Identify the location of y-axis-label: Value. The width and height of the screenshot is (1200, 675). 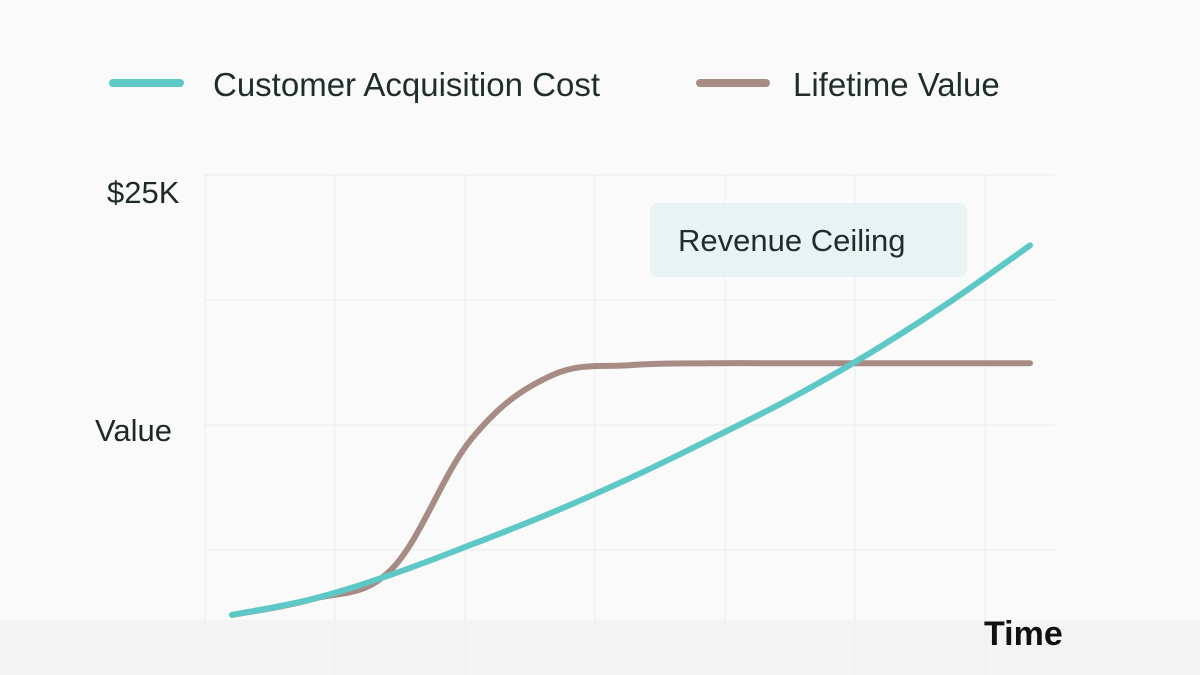
(133, 430).